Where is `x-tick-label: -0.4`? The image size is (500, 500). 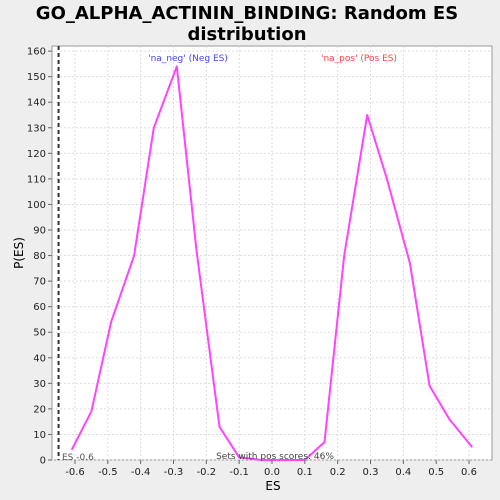 x-tick-label: -0.4 is located at coordinates (141, 472).